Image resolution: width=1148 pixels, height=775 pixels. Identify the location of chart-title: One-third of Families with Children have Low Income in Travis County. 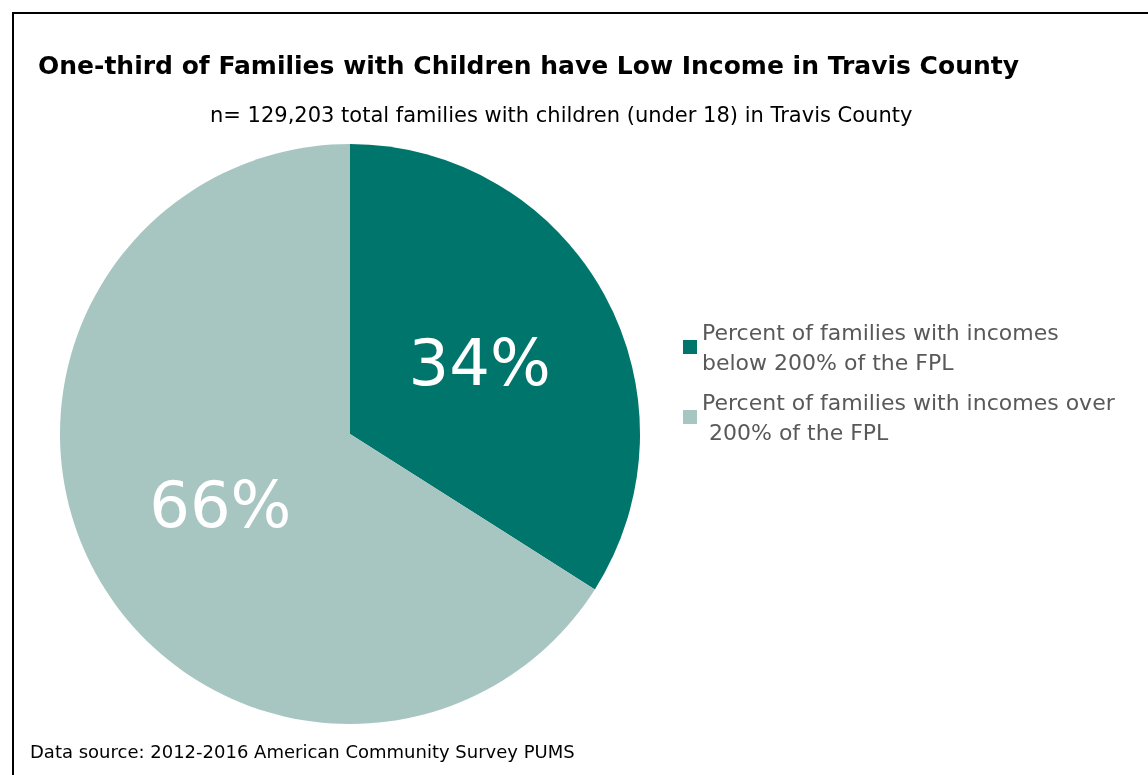
(528, 65).